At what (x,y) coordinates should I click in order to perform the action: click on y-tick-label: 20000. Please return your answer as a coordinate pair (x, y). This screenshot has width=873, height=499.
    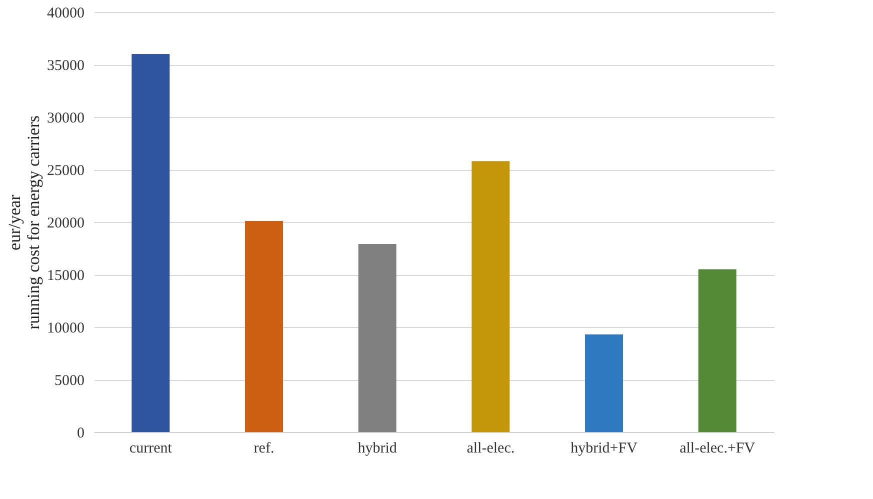
    Looking at the image, I should click on (65, 224).